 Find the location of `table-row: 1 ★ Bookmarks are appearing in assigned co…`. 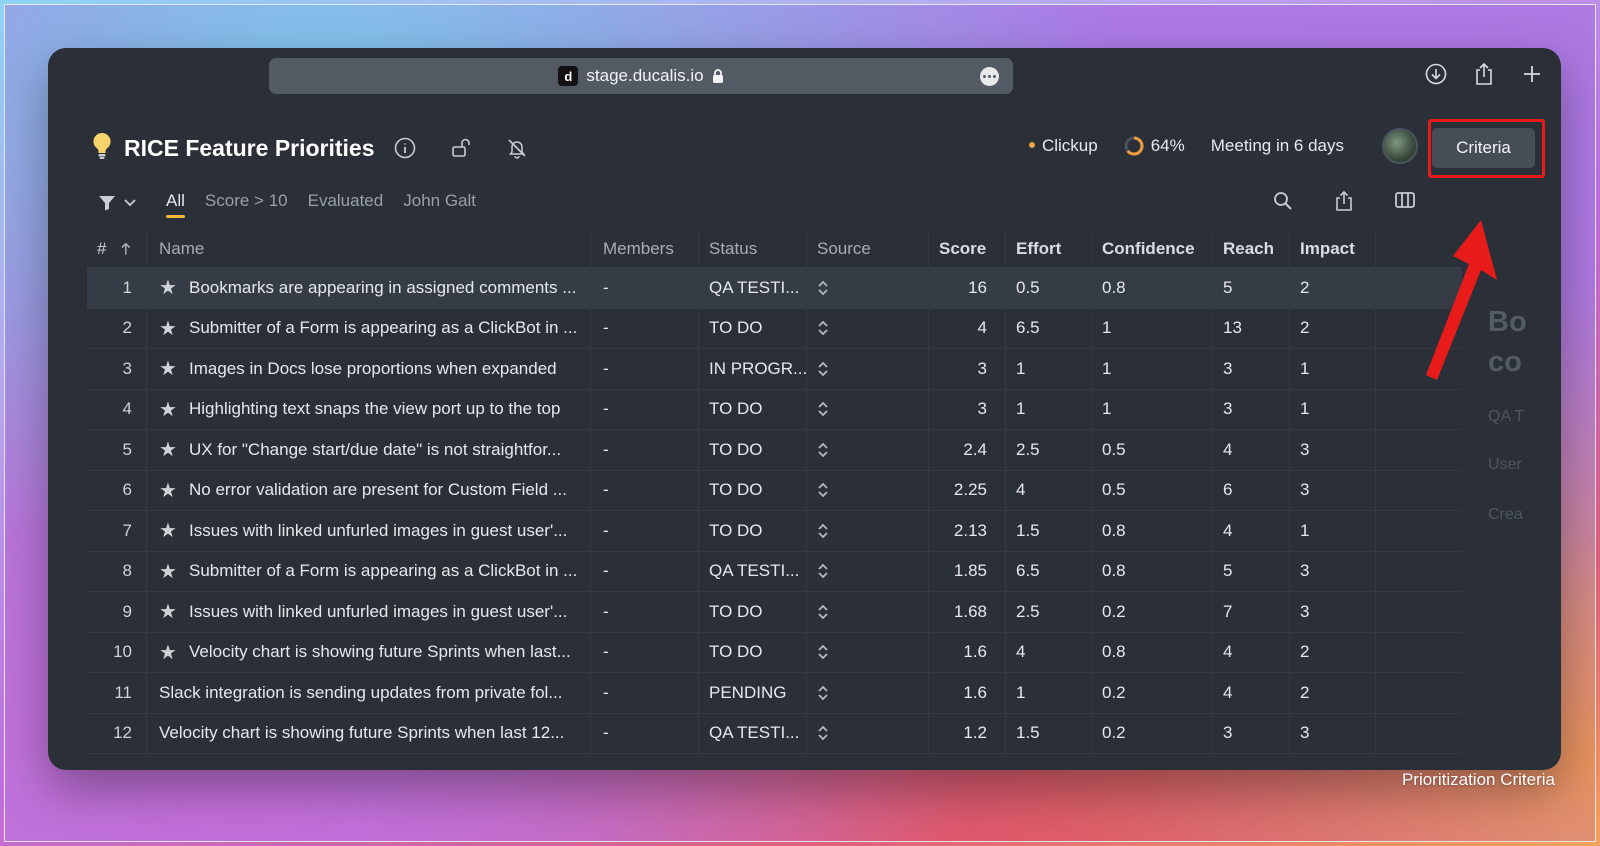

table-row: 1 ★ Bookmarks are appearing in assigned co… is located at coordinates (774, 288).